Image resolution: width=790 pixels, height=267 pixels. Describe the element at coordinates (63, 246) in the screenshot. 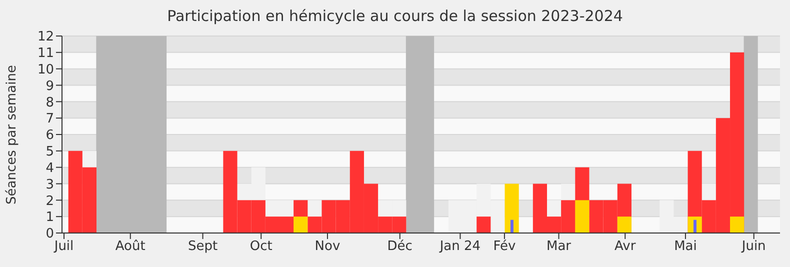

I see `x-tick-label: Juil` at that location.